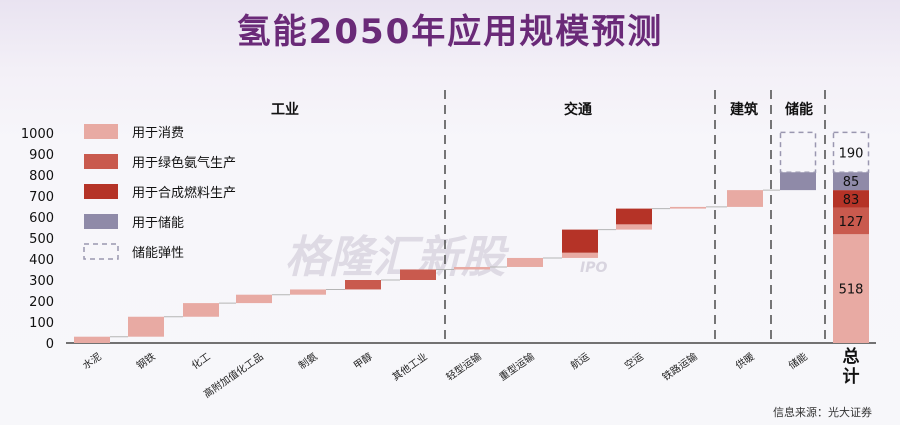 The width and height of the screenshot is (900, 425). What do you see at coordinates (308, 361) in the screenshot?
I see `category-label: 制氨` at bounding box center [308, 361].